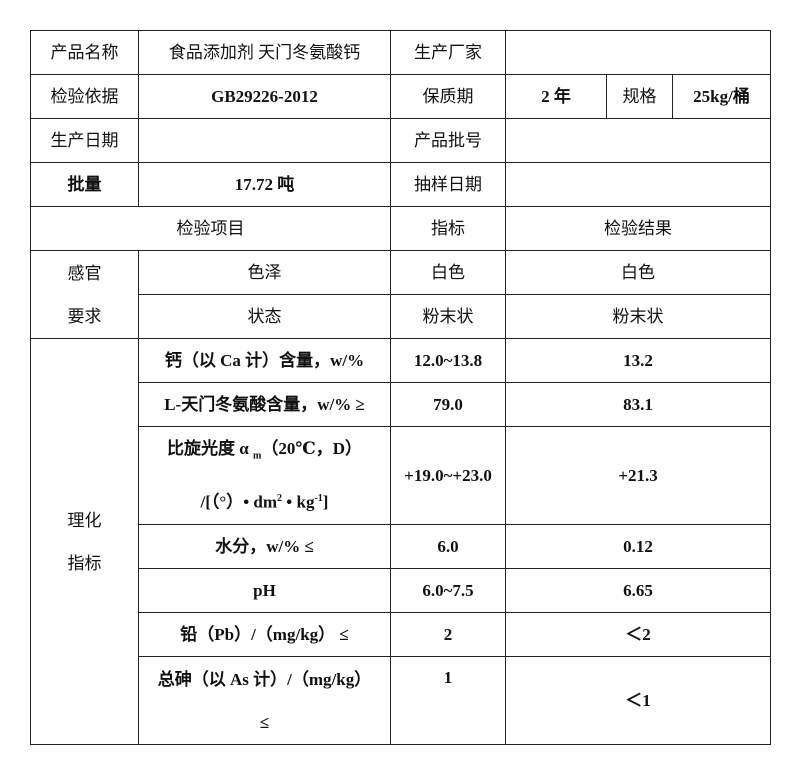 This screenshot has height=759, width=800. What do you see at coordinates (639, 96) in the screenshot?
I see `spec-label: 规格` at bounding box center [639, 96].